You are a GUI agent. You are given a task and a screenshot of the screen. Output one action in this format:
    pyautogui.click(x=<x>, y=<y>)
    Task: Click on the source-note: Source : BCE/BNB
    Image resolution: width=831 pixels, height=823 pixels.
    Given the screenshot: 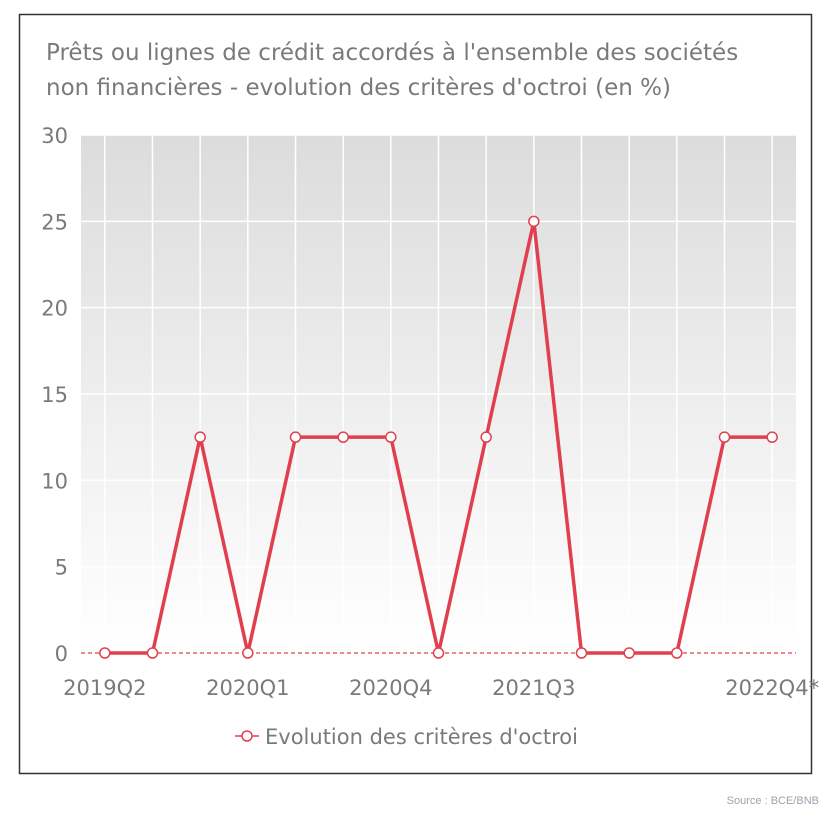 What is the action you would take?
    pyautogui.click(x=772, y=801)
    